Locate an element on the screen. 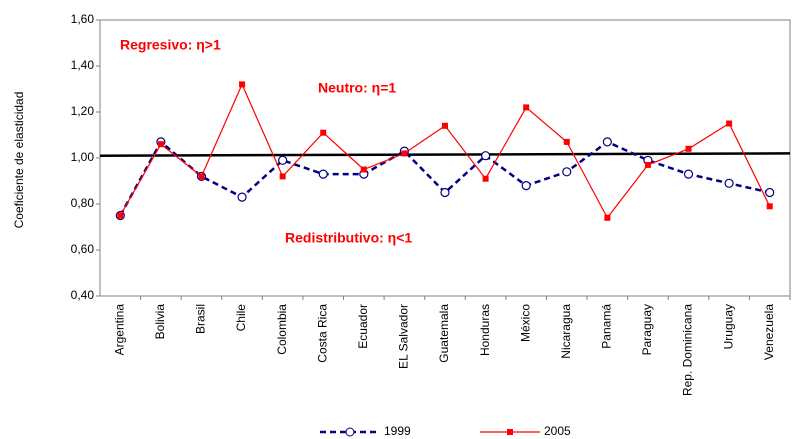  x-tick-label: Paraguay is located at coordinates (647, 329).